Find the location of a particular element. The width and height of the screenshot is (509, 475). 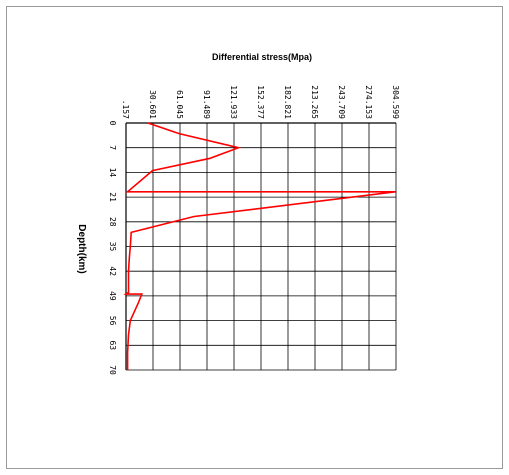

x-tick-label: 30.601 is located at coordinates (152, 104).